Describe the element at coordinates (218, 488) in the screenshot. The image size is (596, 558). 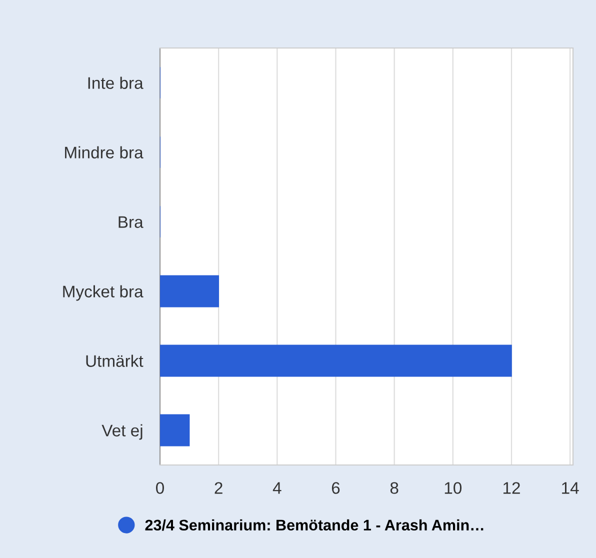
I see `x-tick-label: 2` at that location.